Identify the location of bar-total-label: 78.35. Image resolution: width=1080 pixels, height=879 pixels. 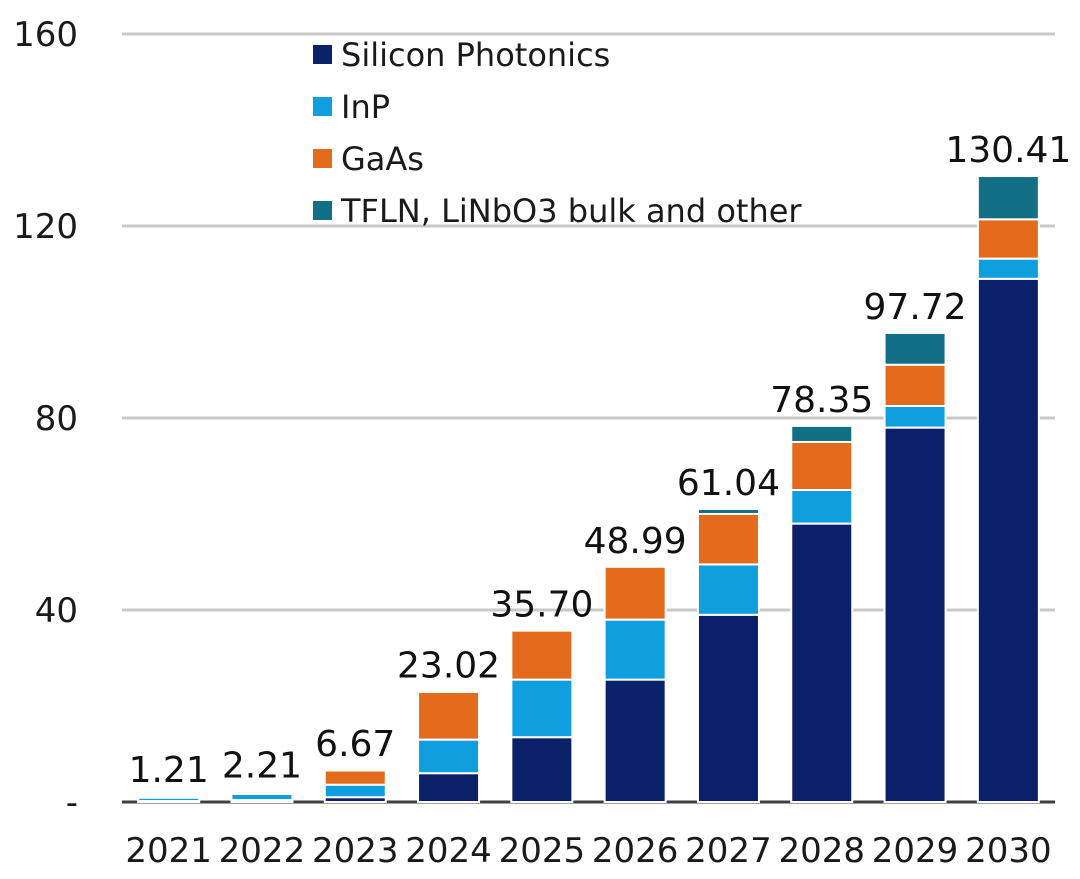
(821, 400).